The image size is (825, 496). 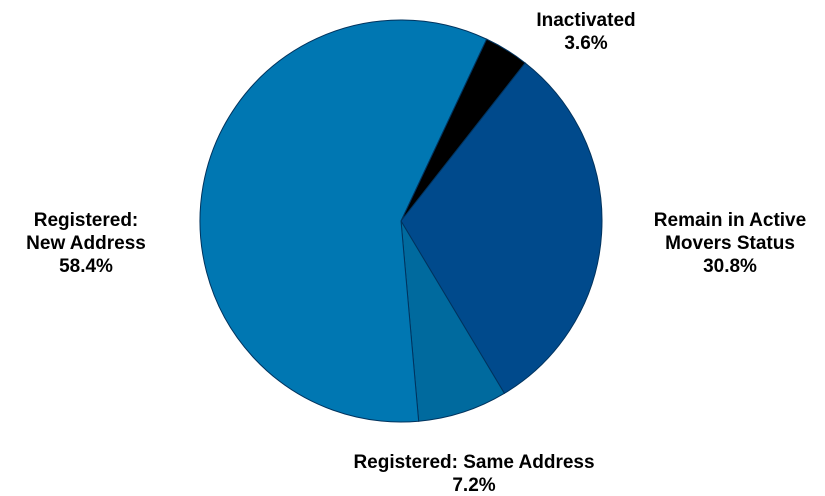 I want to click on slice-label-registered-same-address: Registered: Same Address 7.2%, so click(x=473, y=474).